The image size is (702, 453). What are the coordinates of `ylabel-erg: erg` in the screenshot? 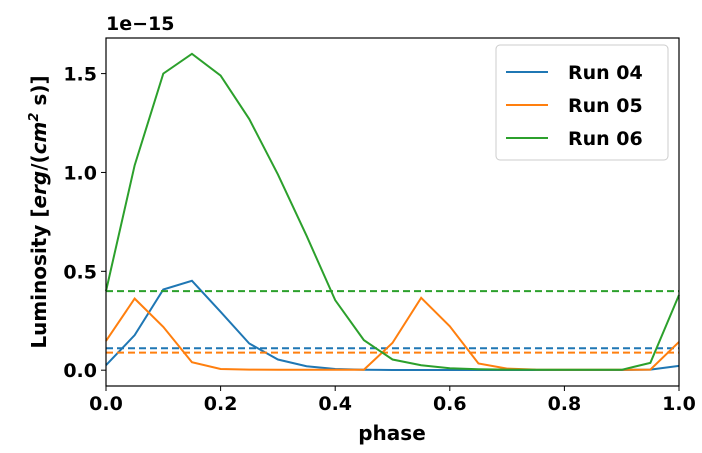 It's located at (39, 190).